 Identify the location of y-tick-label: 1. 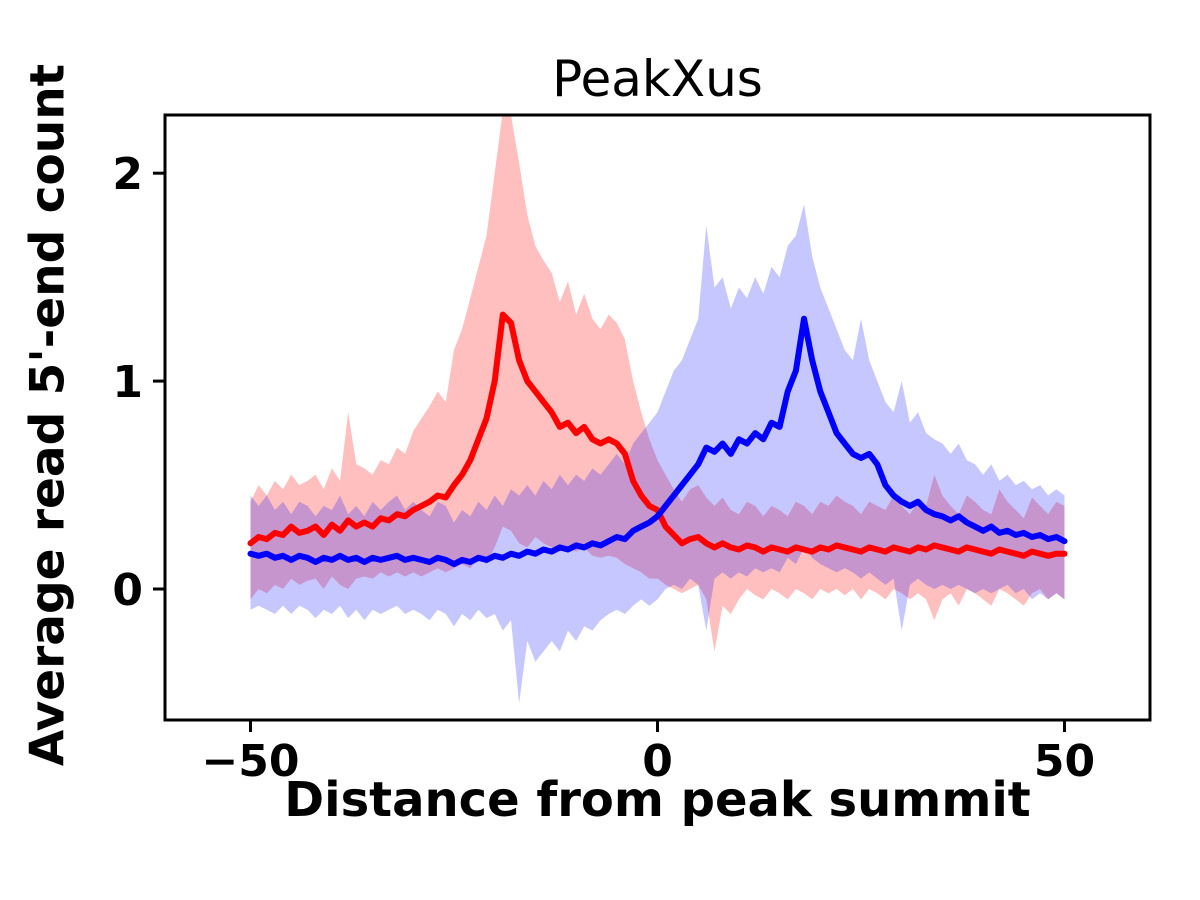
(127, 382).